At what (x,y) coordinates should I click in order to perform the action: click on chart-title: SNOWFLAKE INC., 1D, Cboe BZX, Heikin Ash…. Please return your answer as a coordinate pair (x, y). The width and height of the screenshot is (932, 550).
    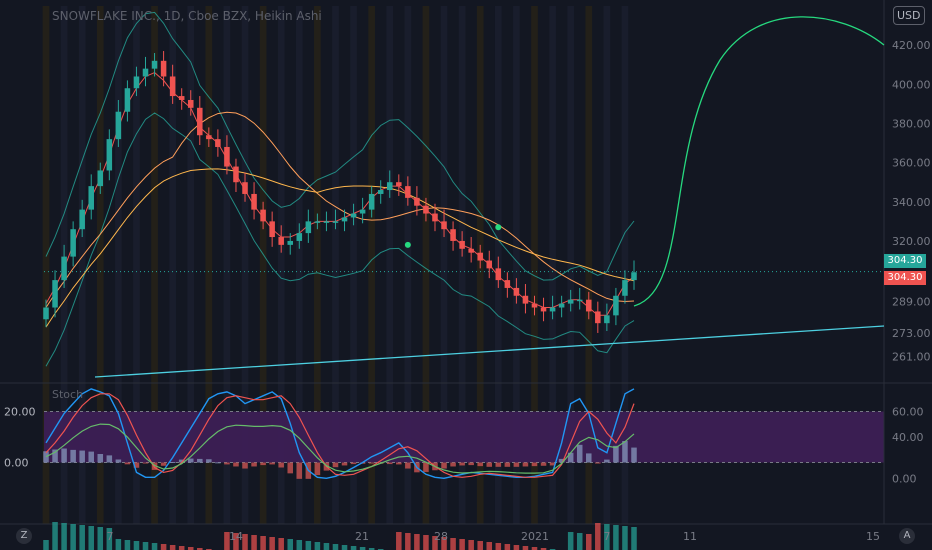
    Looking at the image, I should click on (187, 16).